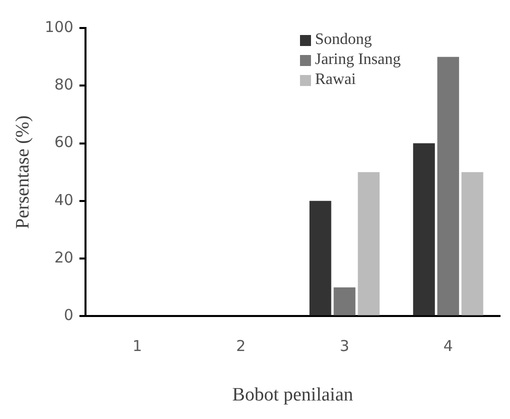 Image resolution: width=510 pixels, height=419 pixels. Describe the element at coordinates (64, 85) in the screenshot. I see `y-tick-label: 80` at that location.